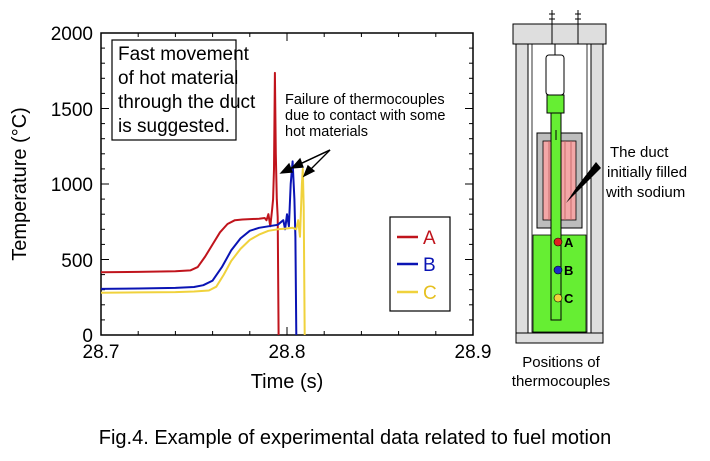 The image size is (710, 461). What do you see at coordinates (203, 251) in the screenshot?
I see `series-line-c` at bounding box center [203, 251].